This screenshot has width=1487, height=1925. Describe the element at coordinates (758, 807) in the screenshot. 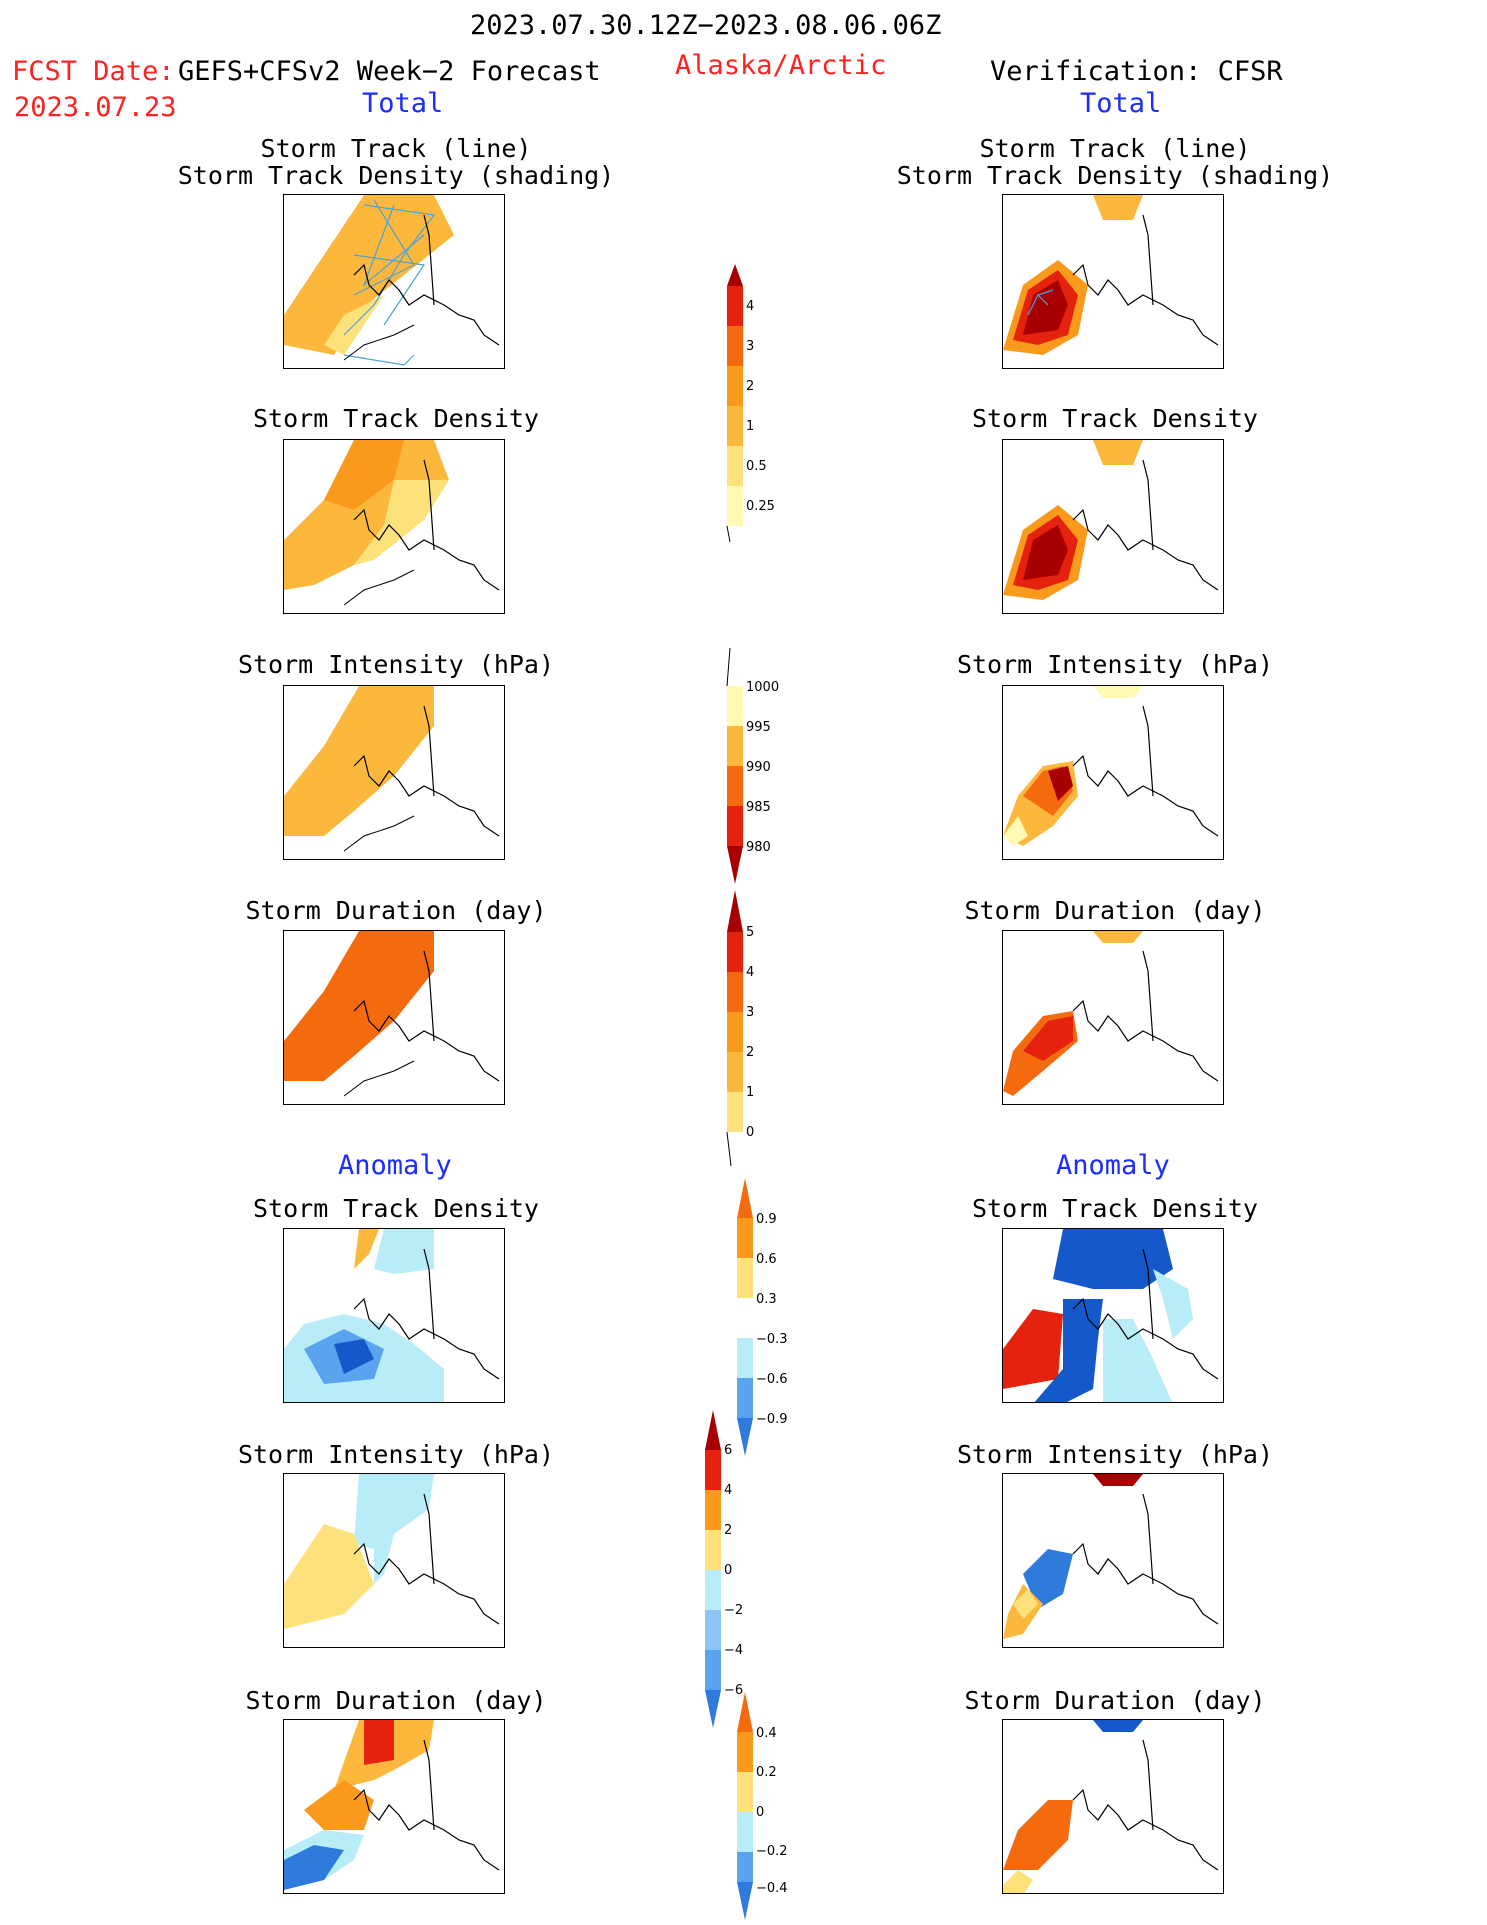

I see `cbar-intensity-l3: 985` at that location.